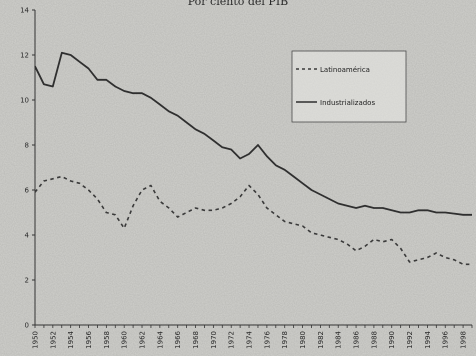 The width and height of the screenshot is (476, 356). Describe the element at coordinates (428, 339) in the screenshot. I see `x-tick-label: 1994` at that location.